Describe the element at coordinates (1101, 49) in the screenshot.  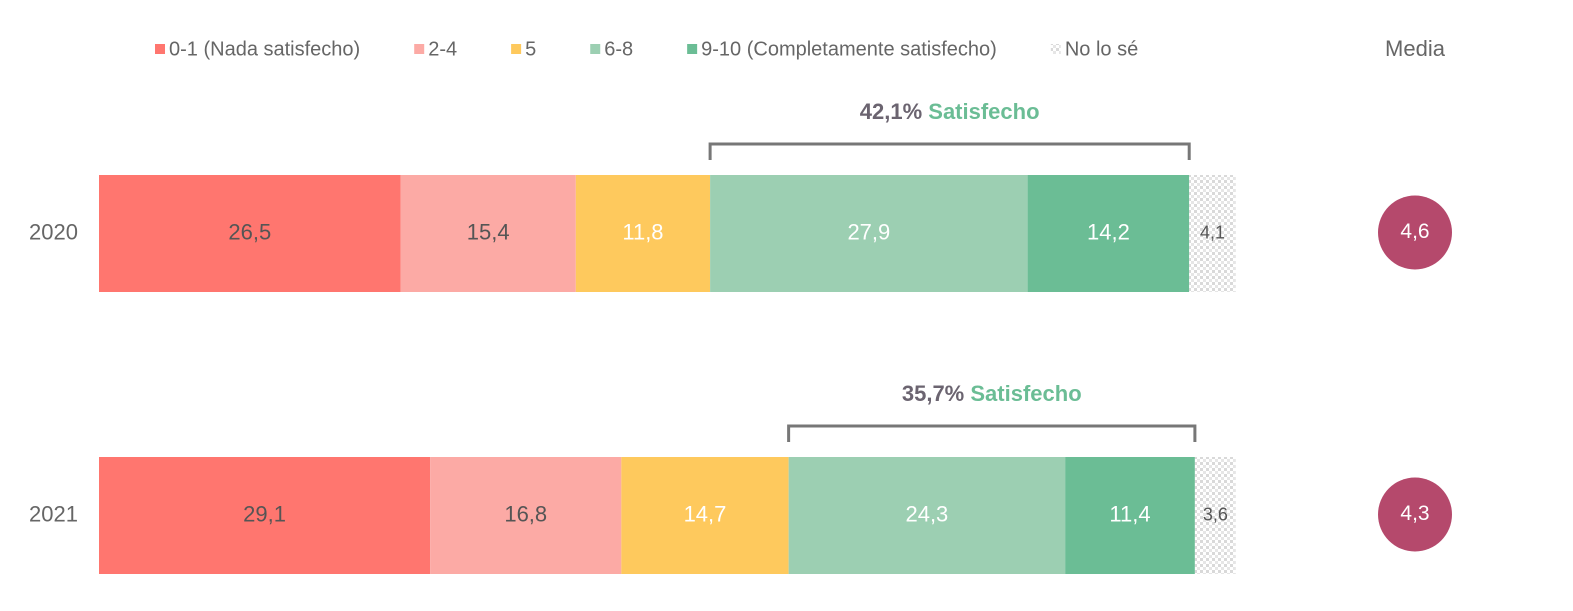
I see `legend-label: No lo sé` at that location.